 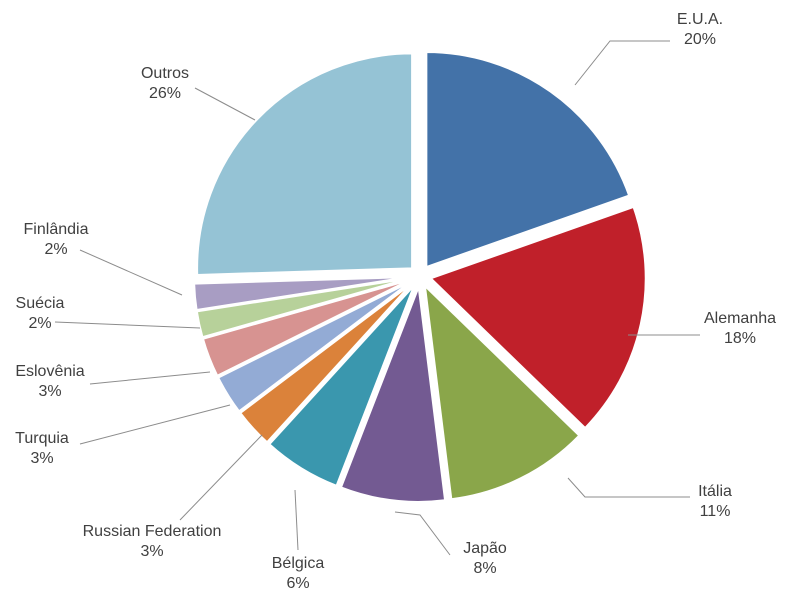 I want to click on slice-category-text: Bélgica, so click(x=298, y=563).